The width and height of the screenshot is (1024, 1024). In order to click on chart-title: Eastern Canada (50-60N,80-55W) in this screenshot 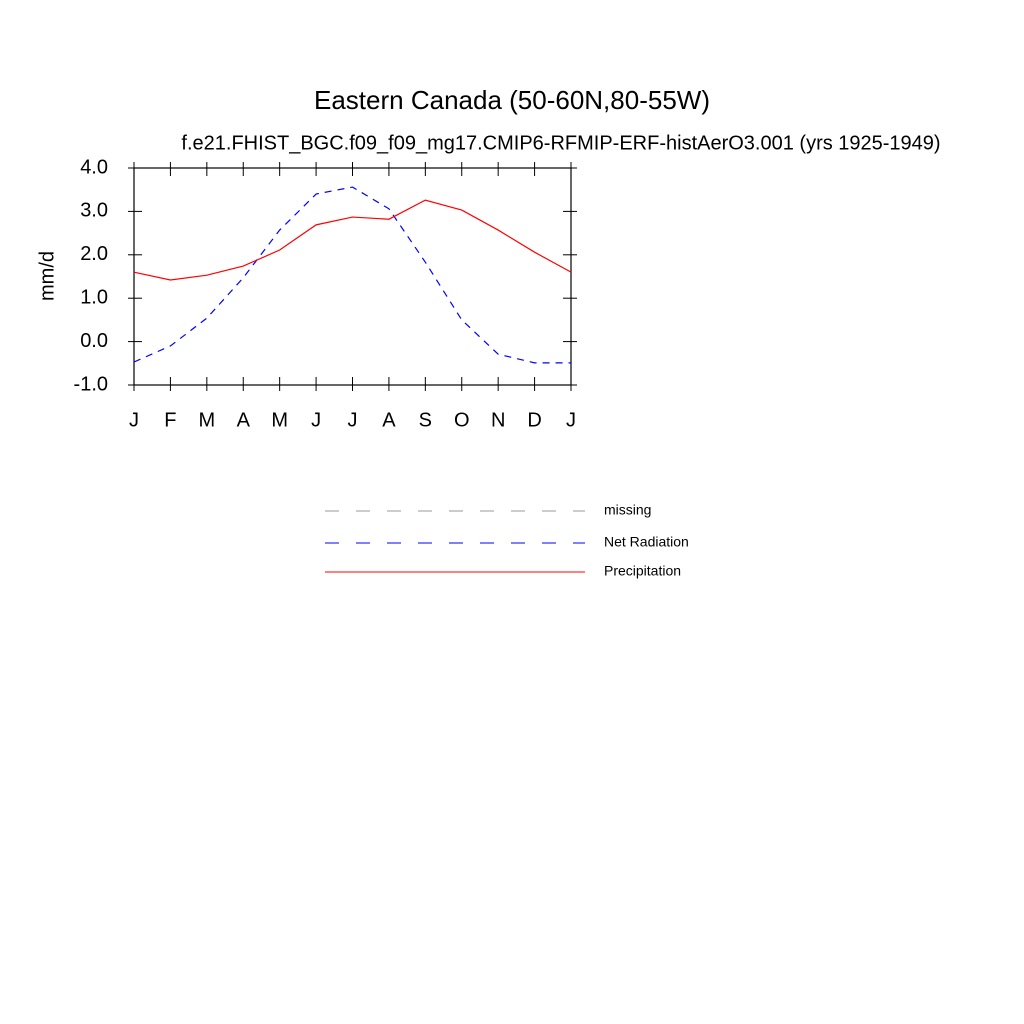, I will do `click(512, 100)`.